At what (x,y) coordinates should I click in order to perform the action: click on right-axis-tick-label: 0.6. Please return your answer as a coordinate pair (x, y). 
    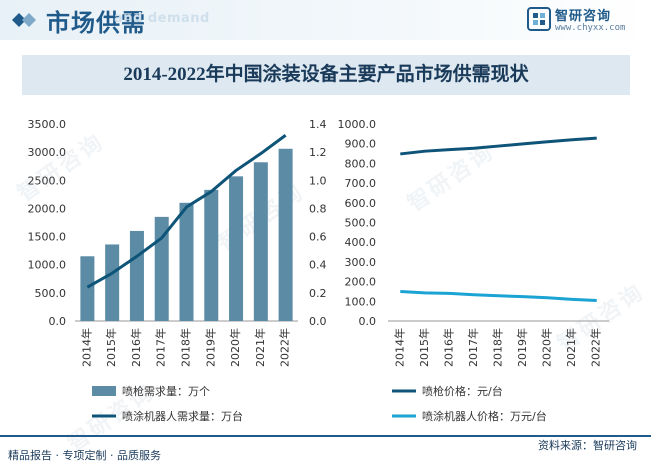
    Looking at the image, I should click on (318, 237).